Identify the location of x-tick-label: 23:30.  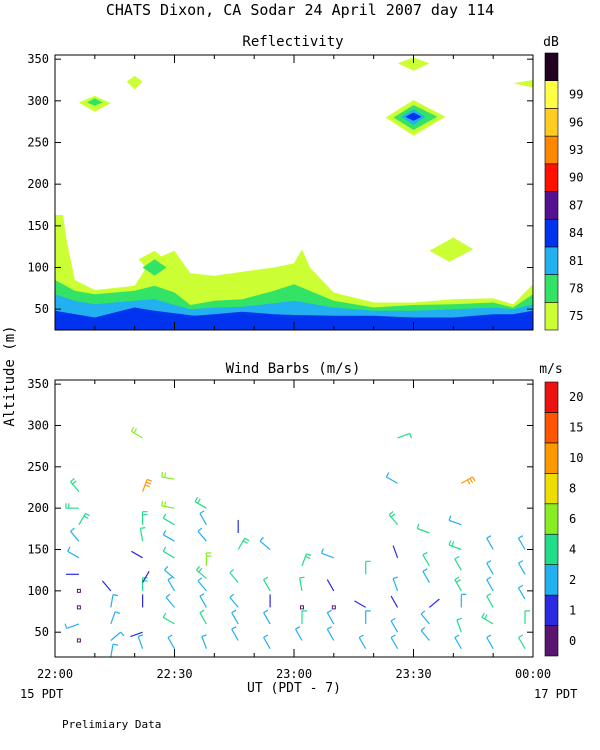
(413, 674).